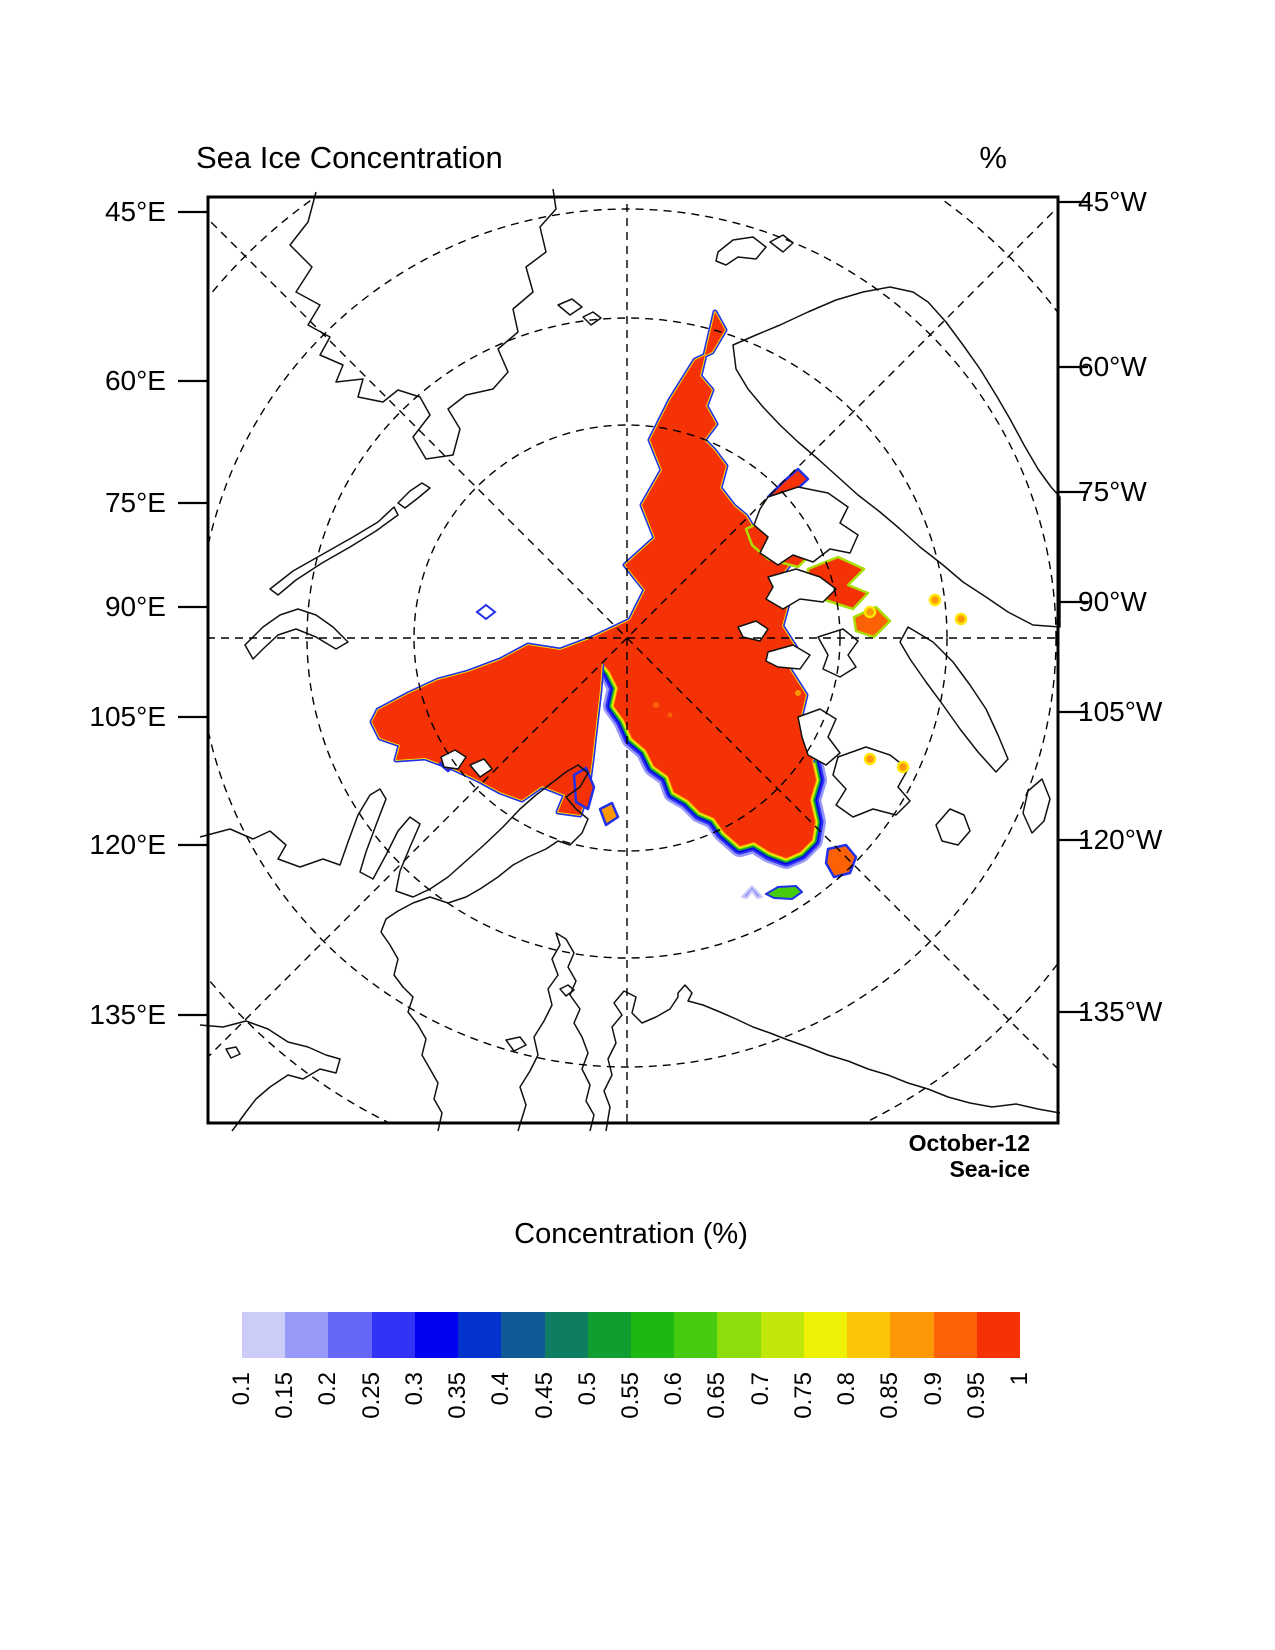  I want to click on colorbar-tick-label: 0.75, so click(803, 1395).